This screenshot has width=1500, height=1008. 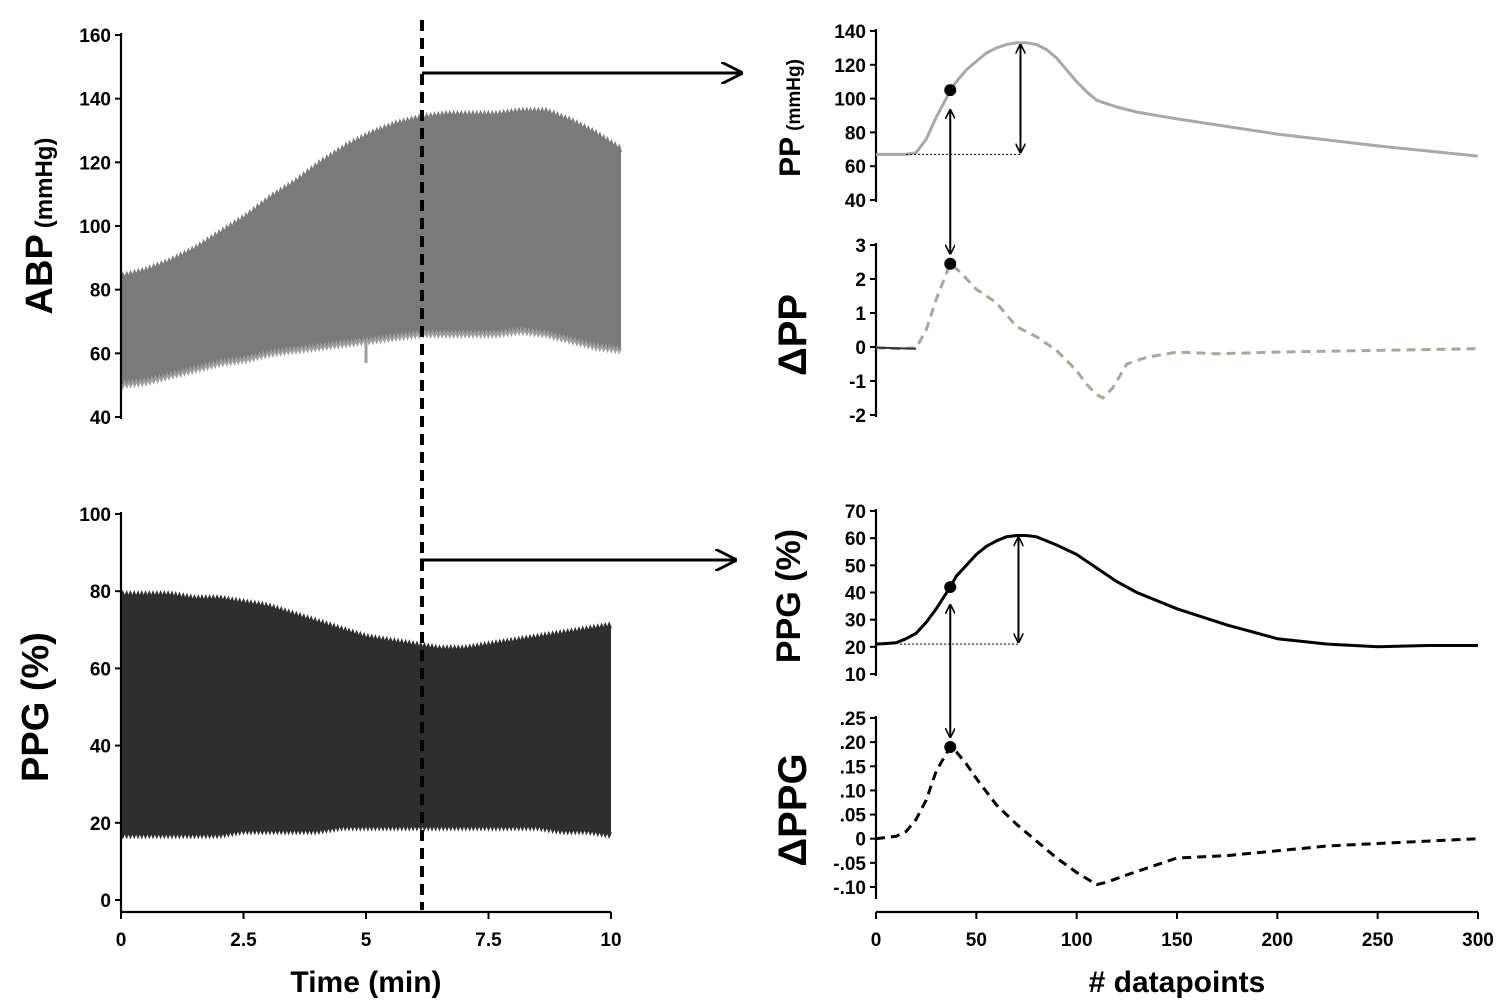 I want to click on x-tick-label: 300, so click(x=1478, y=940).